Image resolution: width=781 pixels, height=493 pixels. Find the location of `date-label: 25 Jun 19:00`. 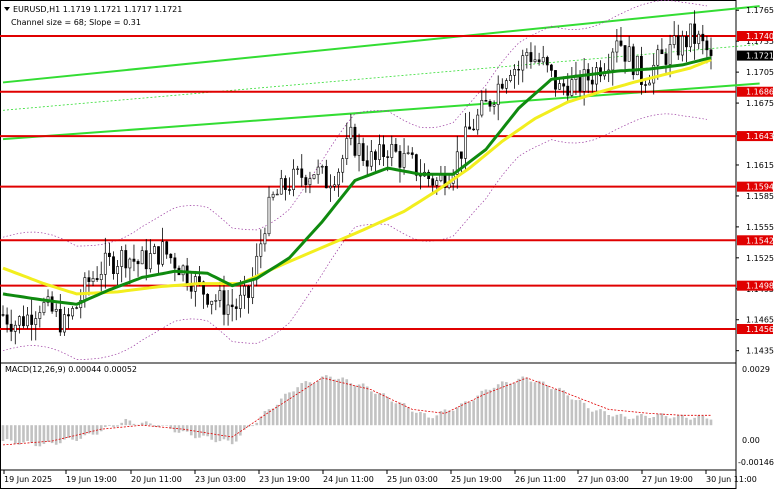

date-label: 25 Jun 19:00 is located at coordinates (476, 479).